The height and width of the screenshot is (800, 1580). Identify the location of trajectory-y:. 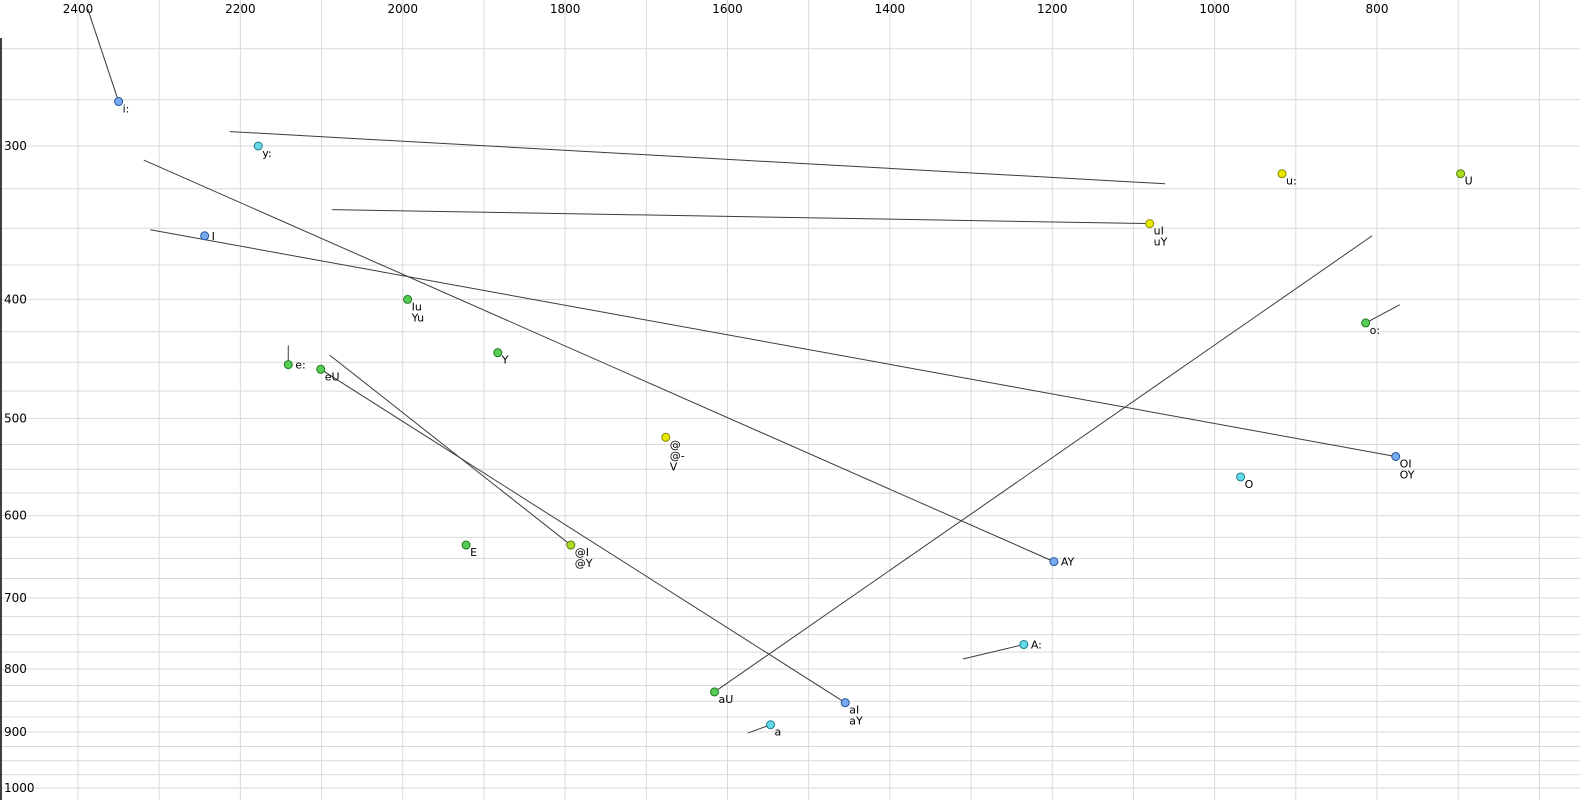
(697, 158).